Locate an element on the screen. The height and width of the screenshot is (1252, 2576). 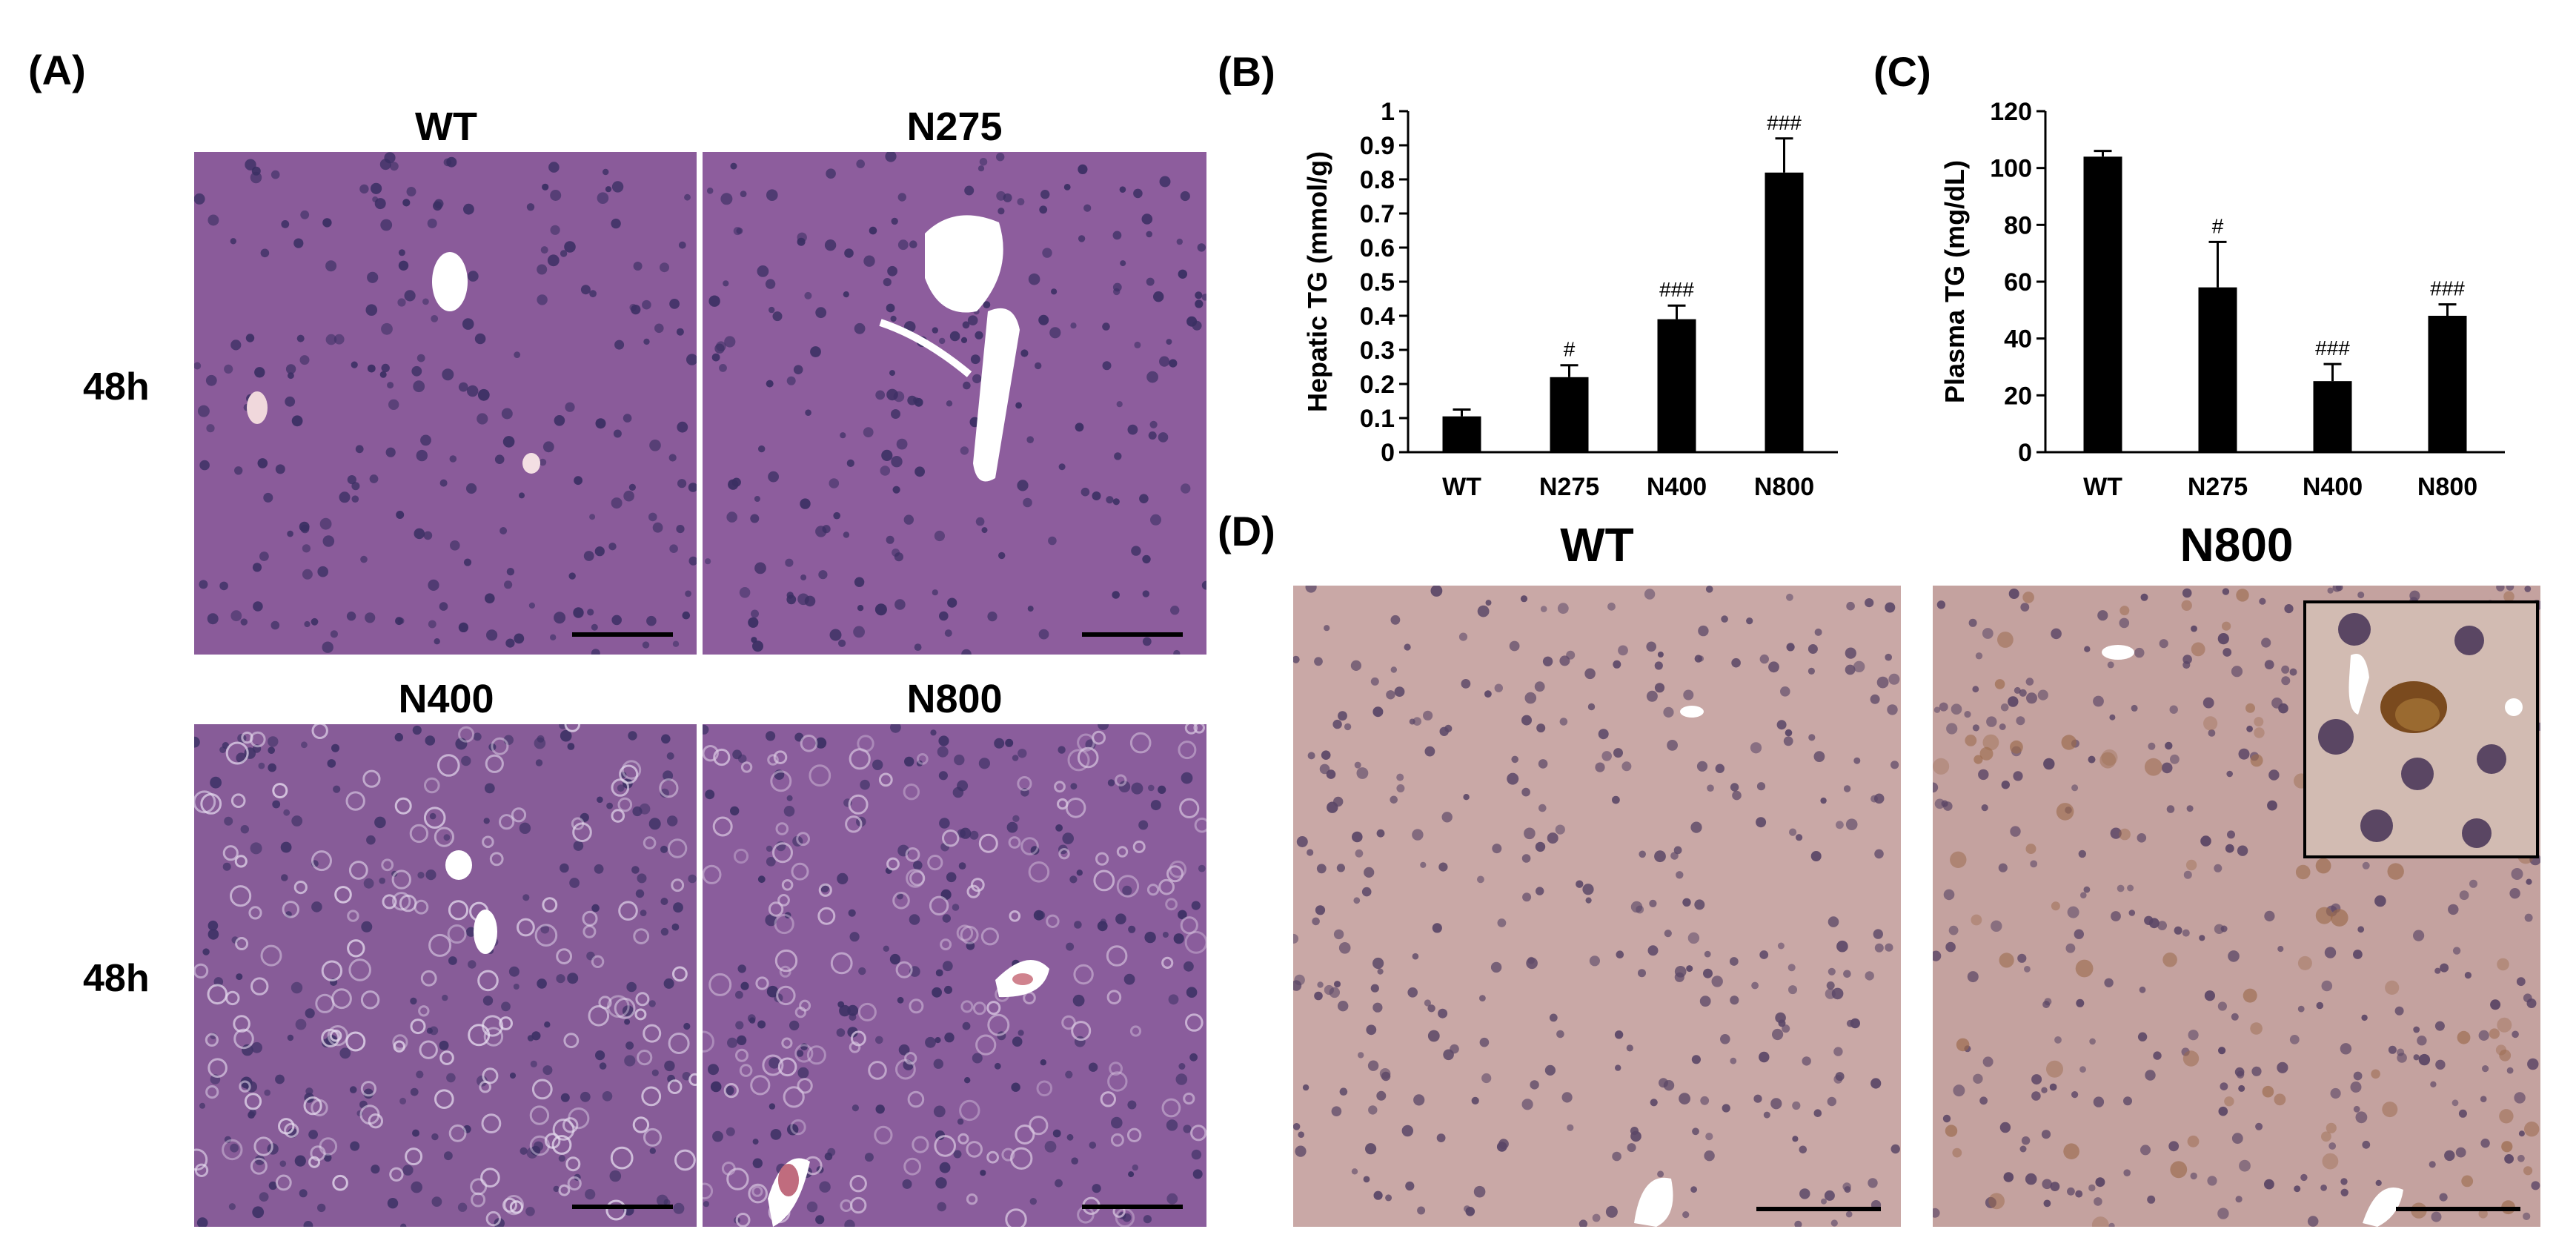
micrograph-n400-he is located at coordinates (446, 975).